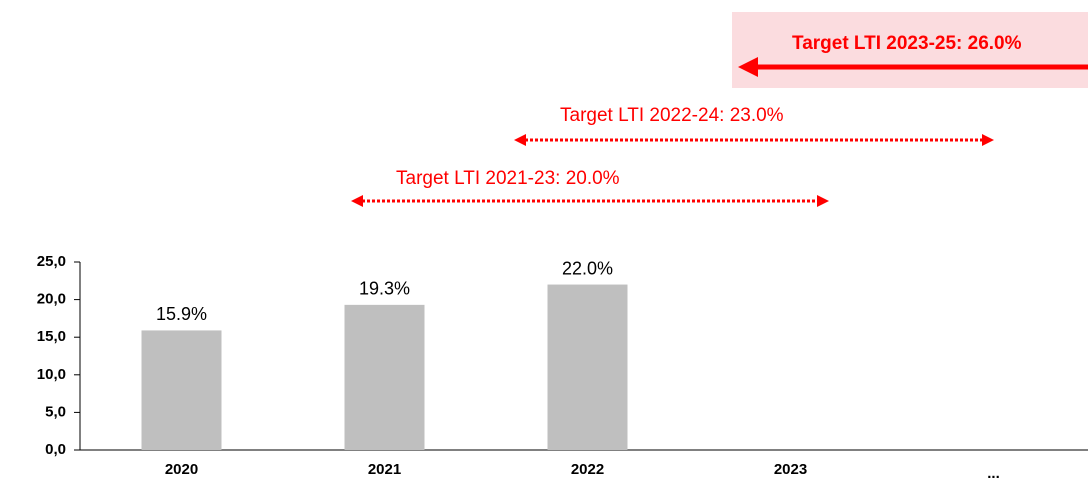 The width and height of the screenshot is (1088, 485). What do you see at coordinates (51, 299) in the screenshot?
I see `y-tick-label: 20,0` at bounding box center [51, 299].